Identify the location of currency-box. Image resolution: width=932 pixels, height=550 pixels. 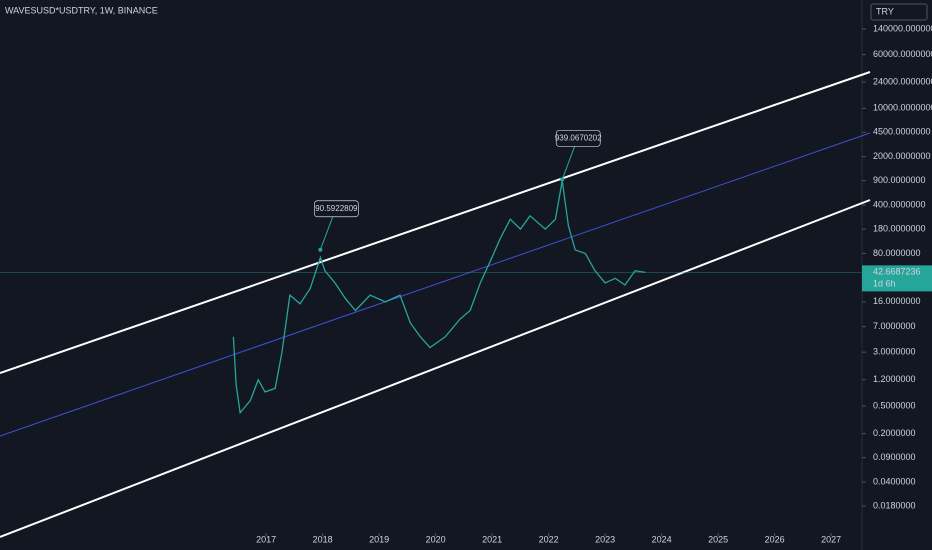
(899, 12).